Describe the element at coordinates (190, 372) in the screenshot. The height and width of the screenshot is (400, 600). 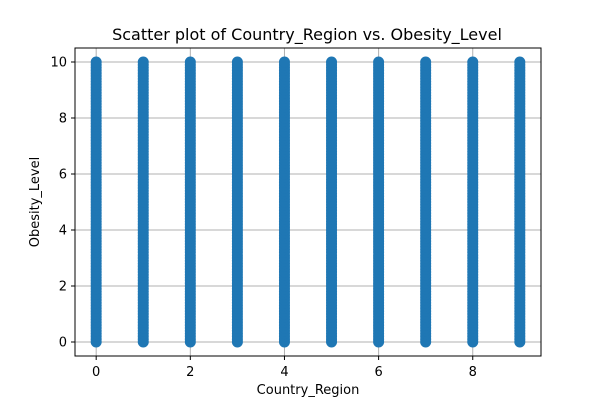
I see `x-tick-label: 2` at that location.